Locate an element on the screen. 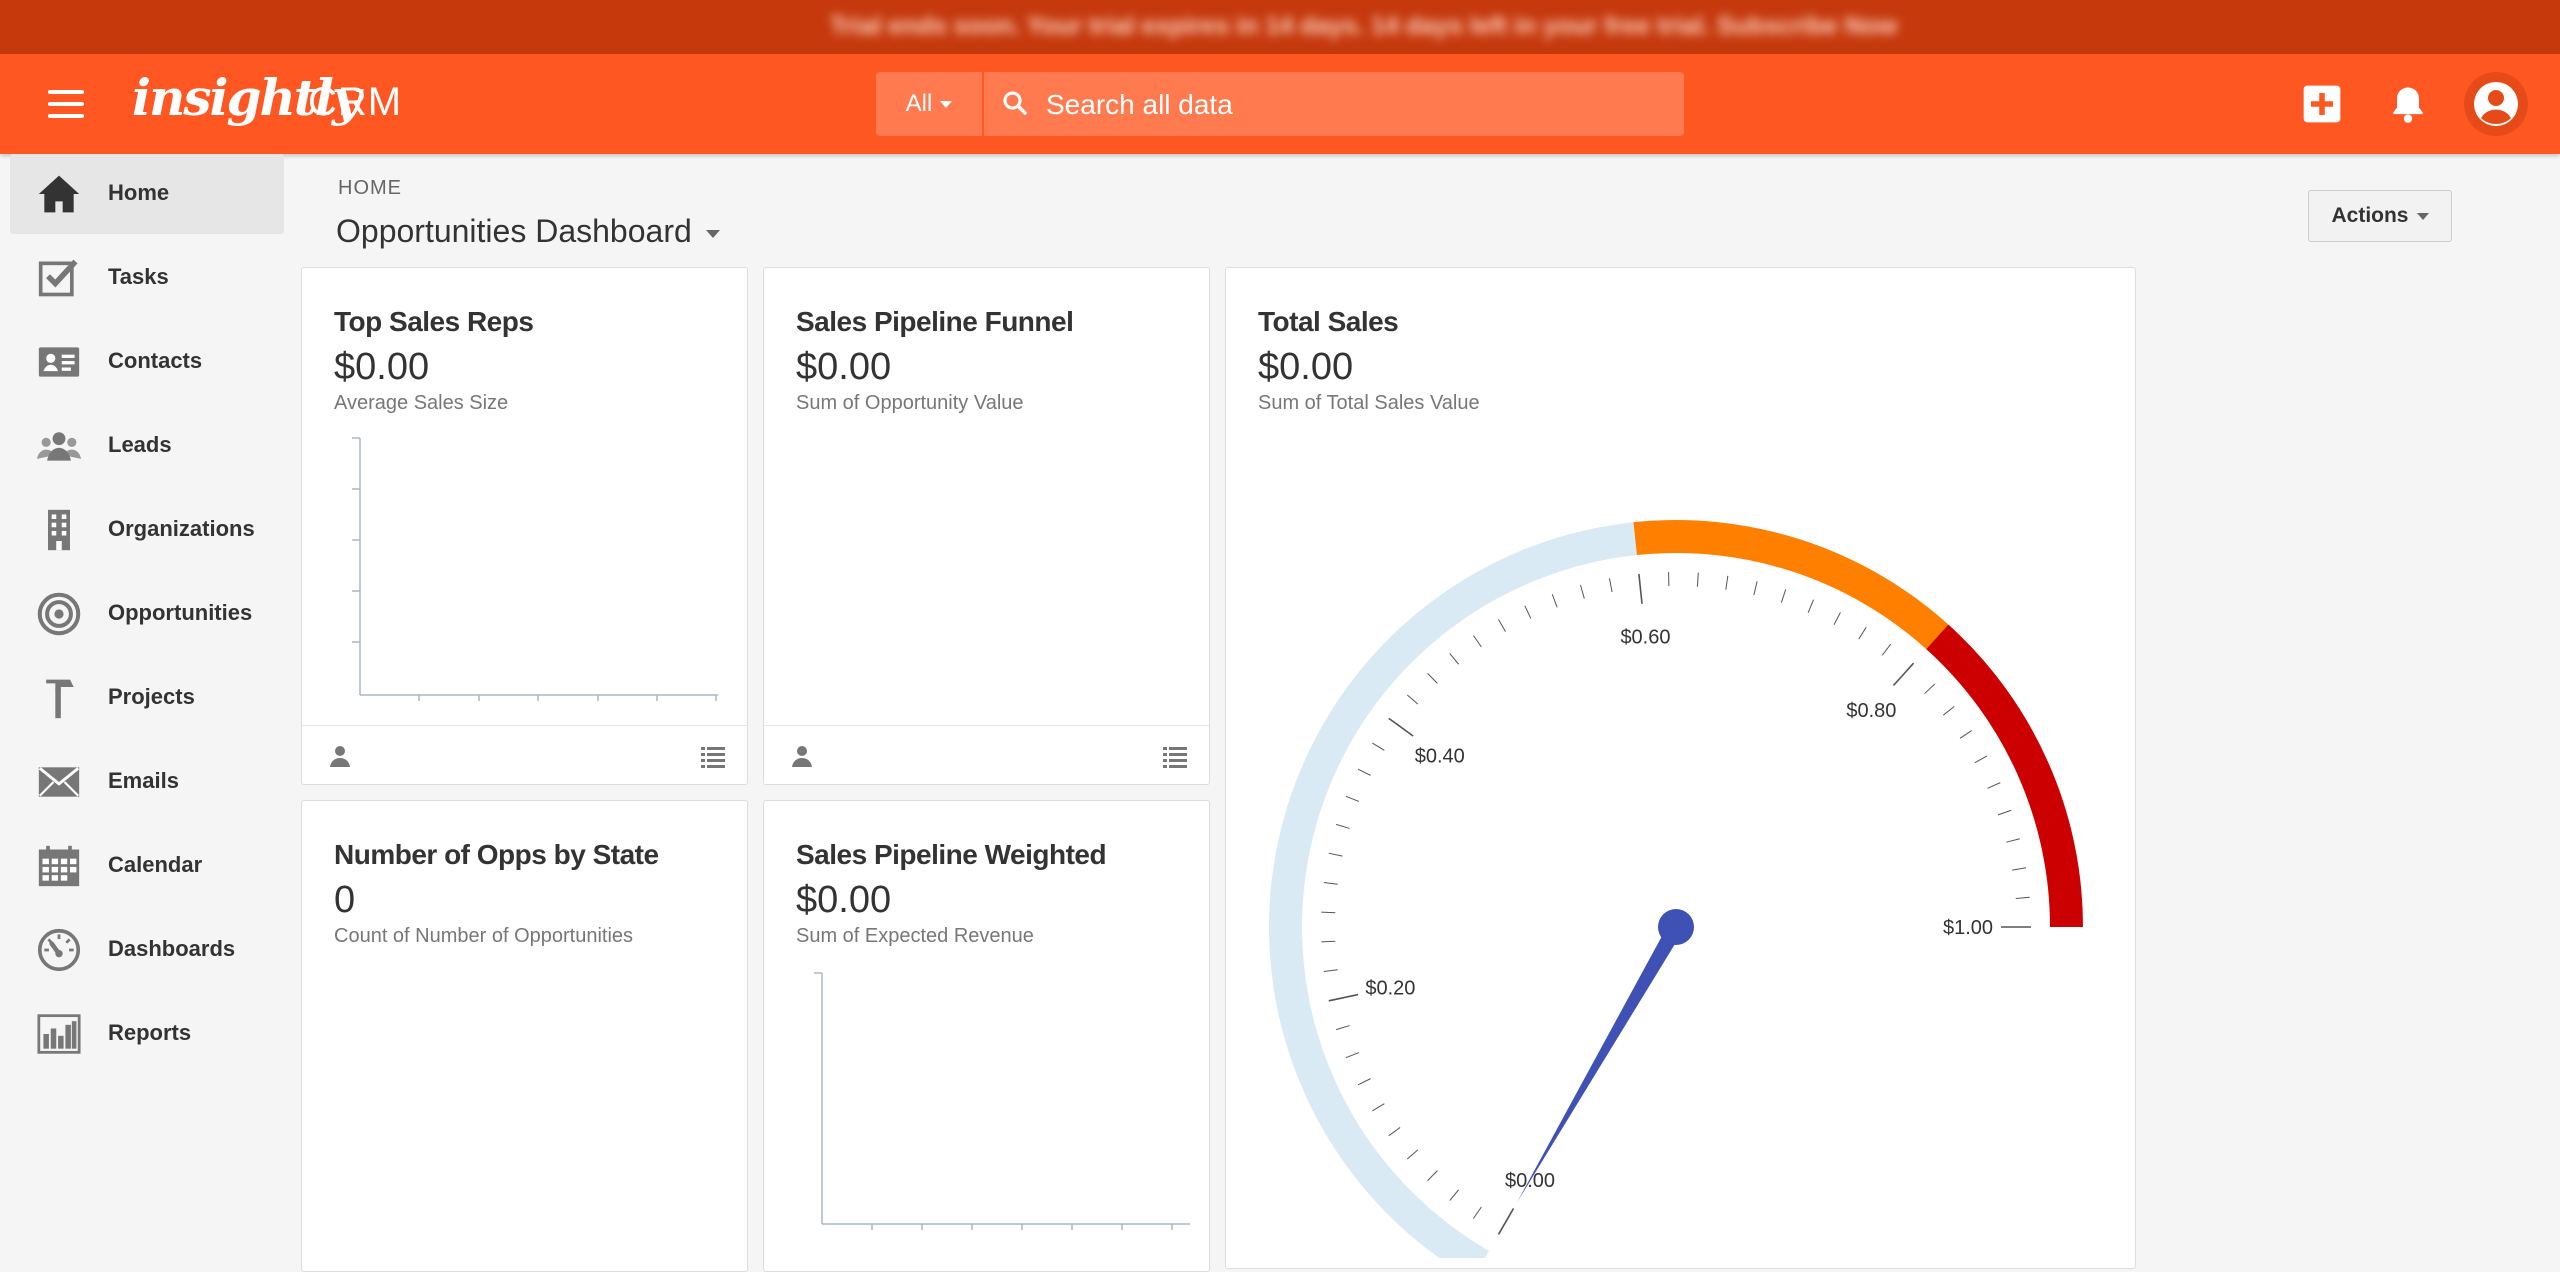 The width and height of the screenshot is (2560, 1272). home-icon is located at coordinates (59, 194).